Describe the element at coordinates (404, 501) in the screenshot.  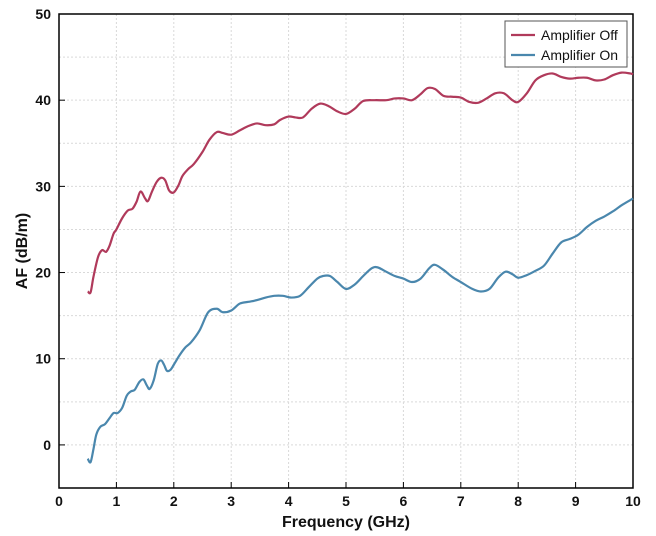
I see `x-tick-label: 6` at that location.